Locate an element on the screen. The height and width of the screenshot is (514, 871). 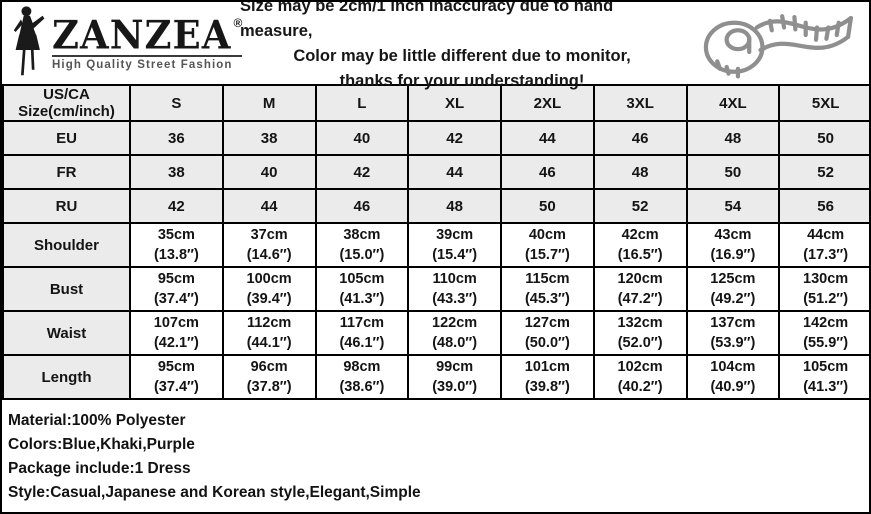
table-cell: 104cm (40.9″) is located at coordinates (733, 377).